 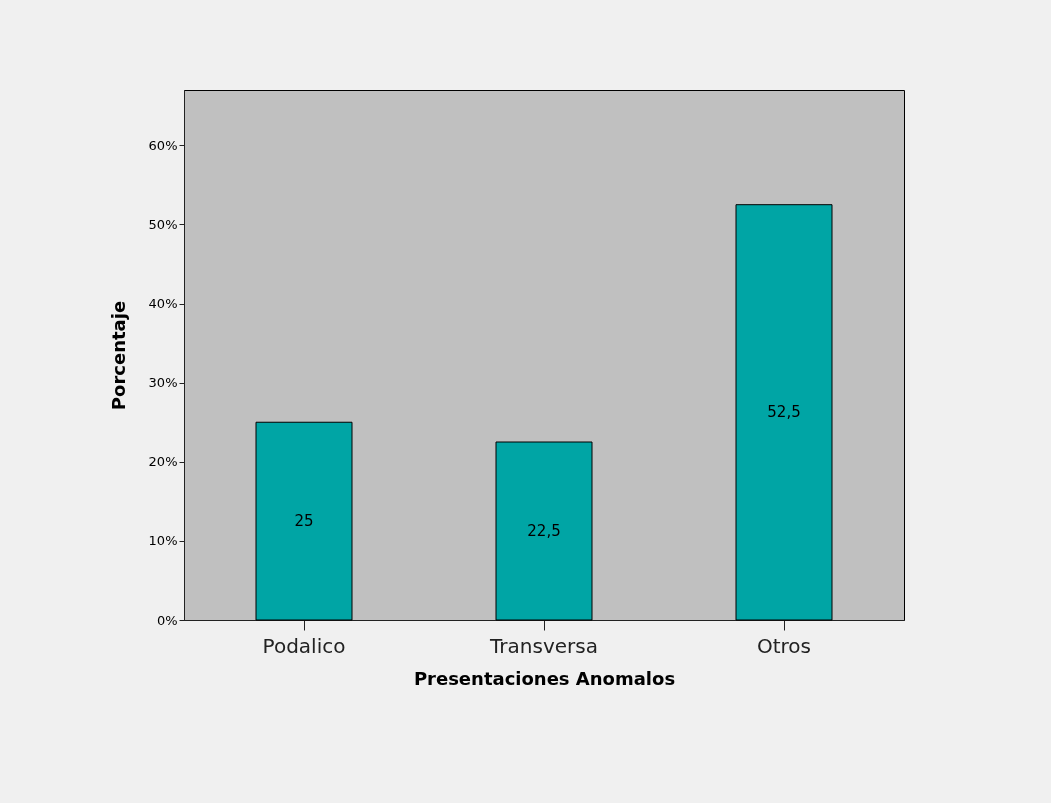 What do you see at coordinates (544, 531) in the screenshot?
I see `data-label: 22,5` at bounding box center [544, 531].